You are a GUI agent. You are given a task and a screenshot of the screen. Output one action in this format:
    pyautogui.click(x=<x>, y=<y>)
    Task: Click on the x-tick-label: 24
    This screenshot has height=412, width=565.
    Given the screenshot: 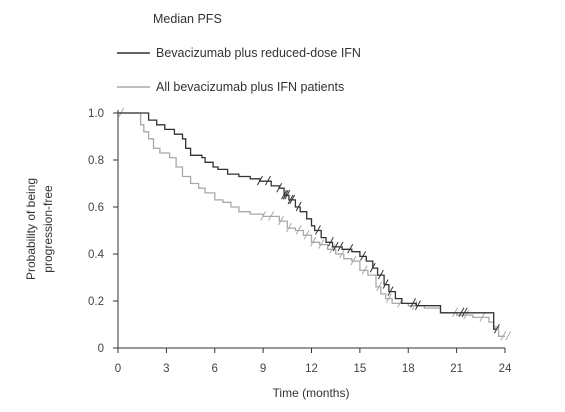 What is the action you would take?
    pyautogui.click(x=505, y=369)
    